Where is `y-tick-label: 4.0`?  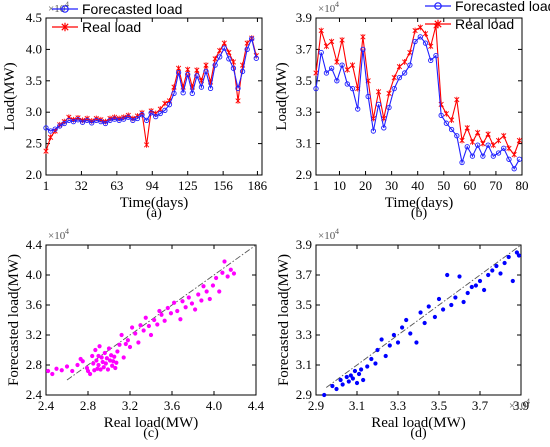
y-tick-label: 4.0 is located at coordinates (34, 274).